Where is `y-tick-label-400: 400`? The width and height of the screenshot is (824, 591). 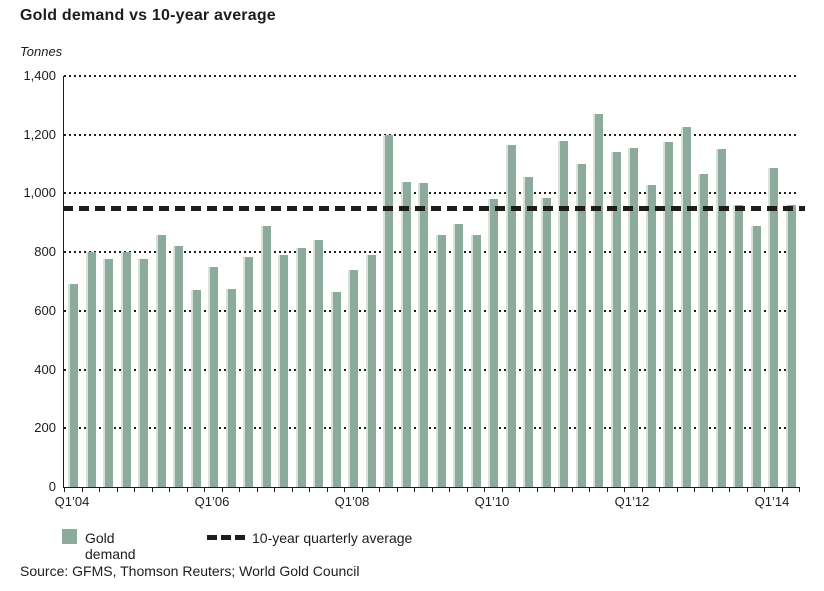
y-tick-label-400: 400 is located at coordinates (45, 369).